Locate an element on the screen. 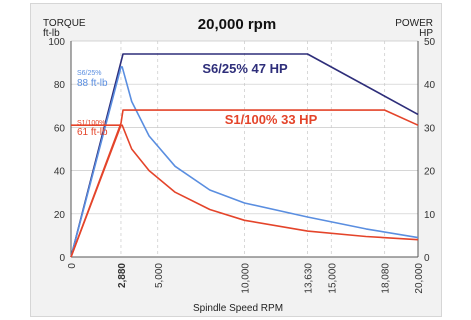 This screenshot has height=320, width=471. x-tick-label: 20,000 is located at coordinates (419, 278).